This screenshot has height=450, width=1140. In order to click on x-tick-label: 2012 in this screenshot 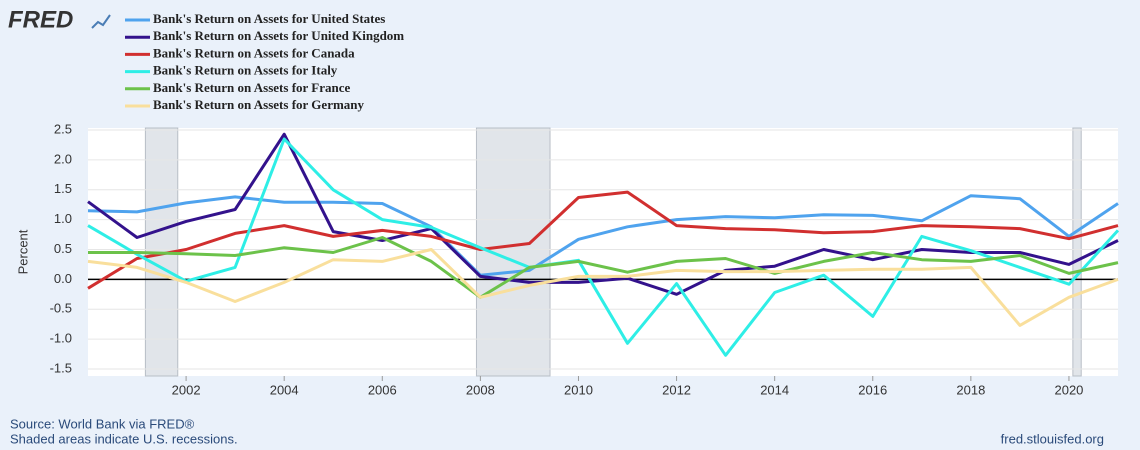, I will do `click(676, 389)`.